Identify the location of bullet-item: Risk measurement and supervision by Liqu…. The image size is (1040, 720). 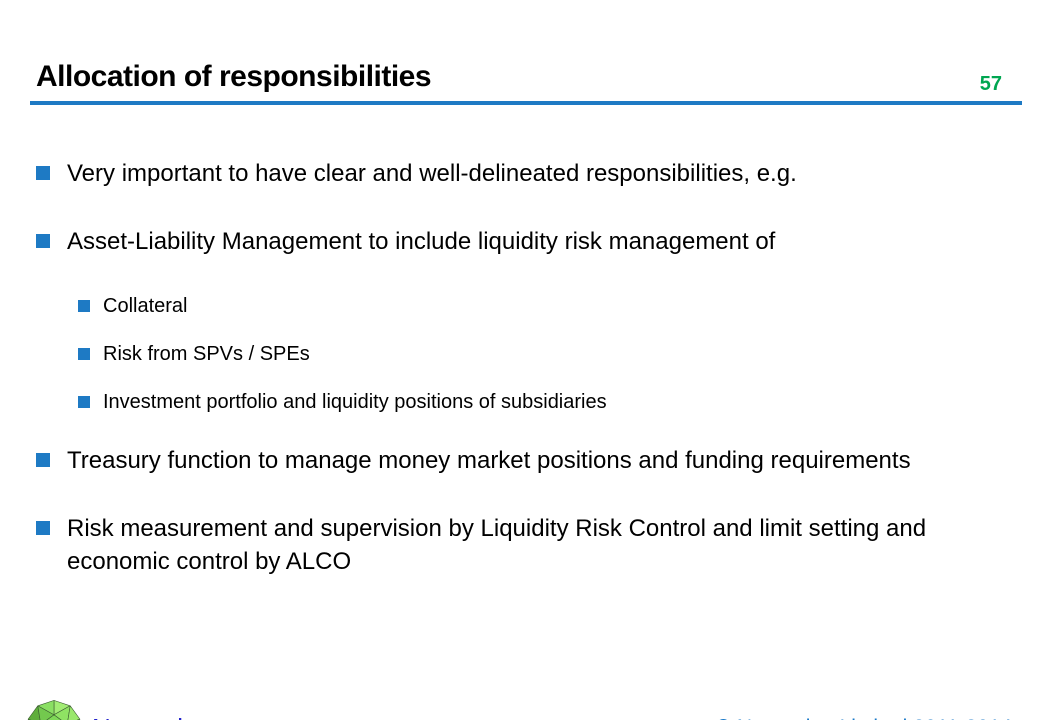
(523, 545).